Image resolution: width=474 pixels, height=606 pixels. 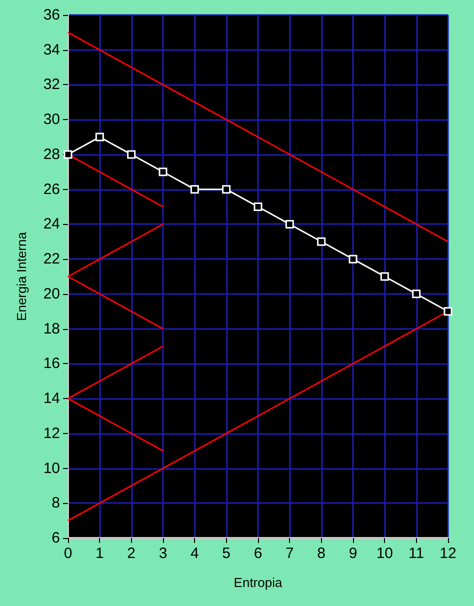 What do you see at coordinates (321, 553) in the screenshot?
I see `x-tick-label: 8` at bounding box center [321, 553].